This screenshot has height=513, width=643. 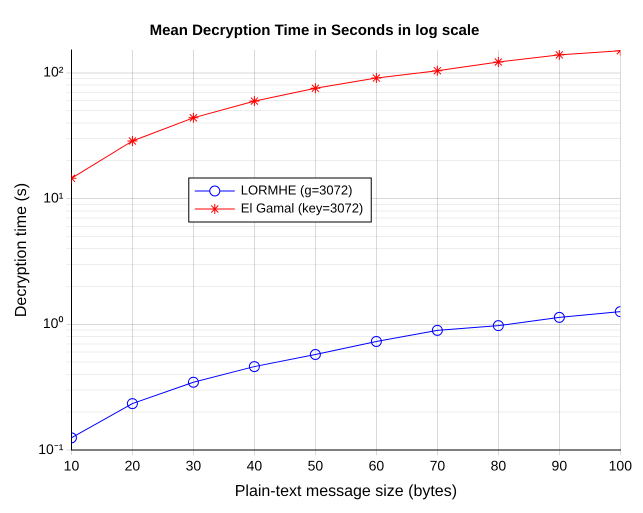 I want to click on x-tick-label: 20, so click(x=132, y=465).